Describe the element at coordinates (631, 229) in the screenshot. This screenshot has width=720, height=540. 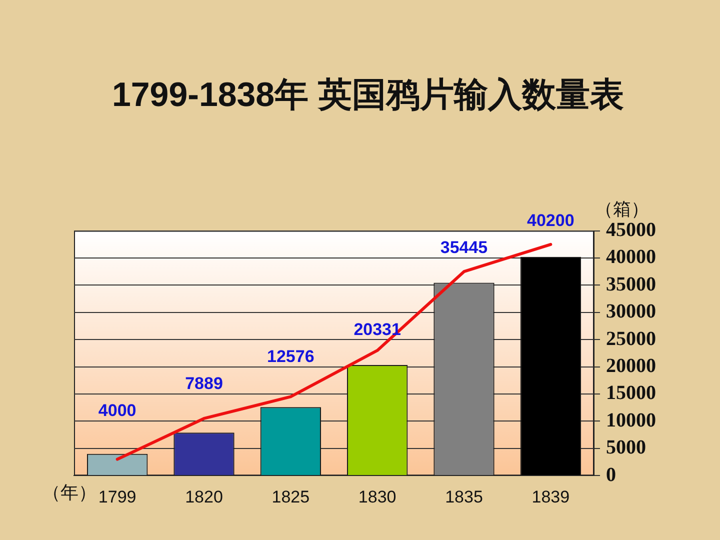
I see `y-tick-label: 45000` at that location.